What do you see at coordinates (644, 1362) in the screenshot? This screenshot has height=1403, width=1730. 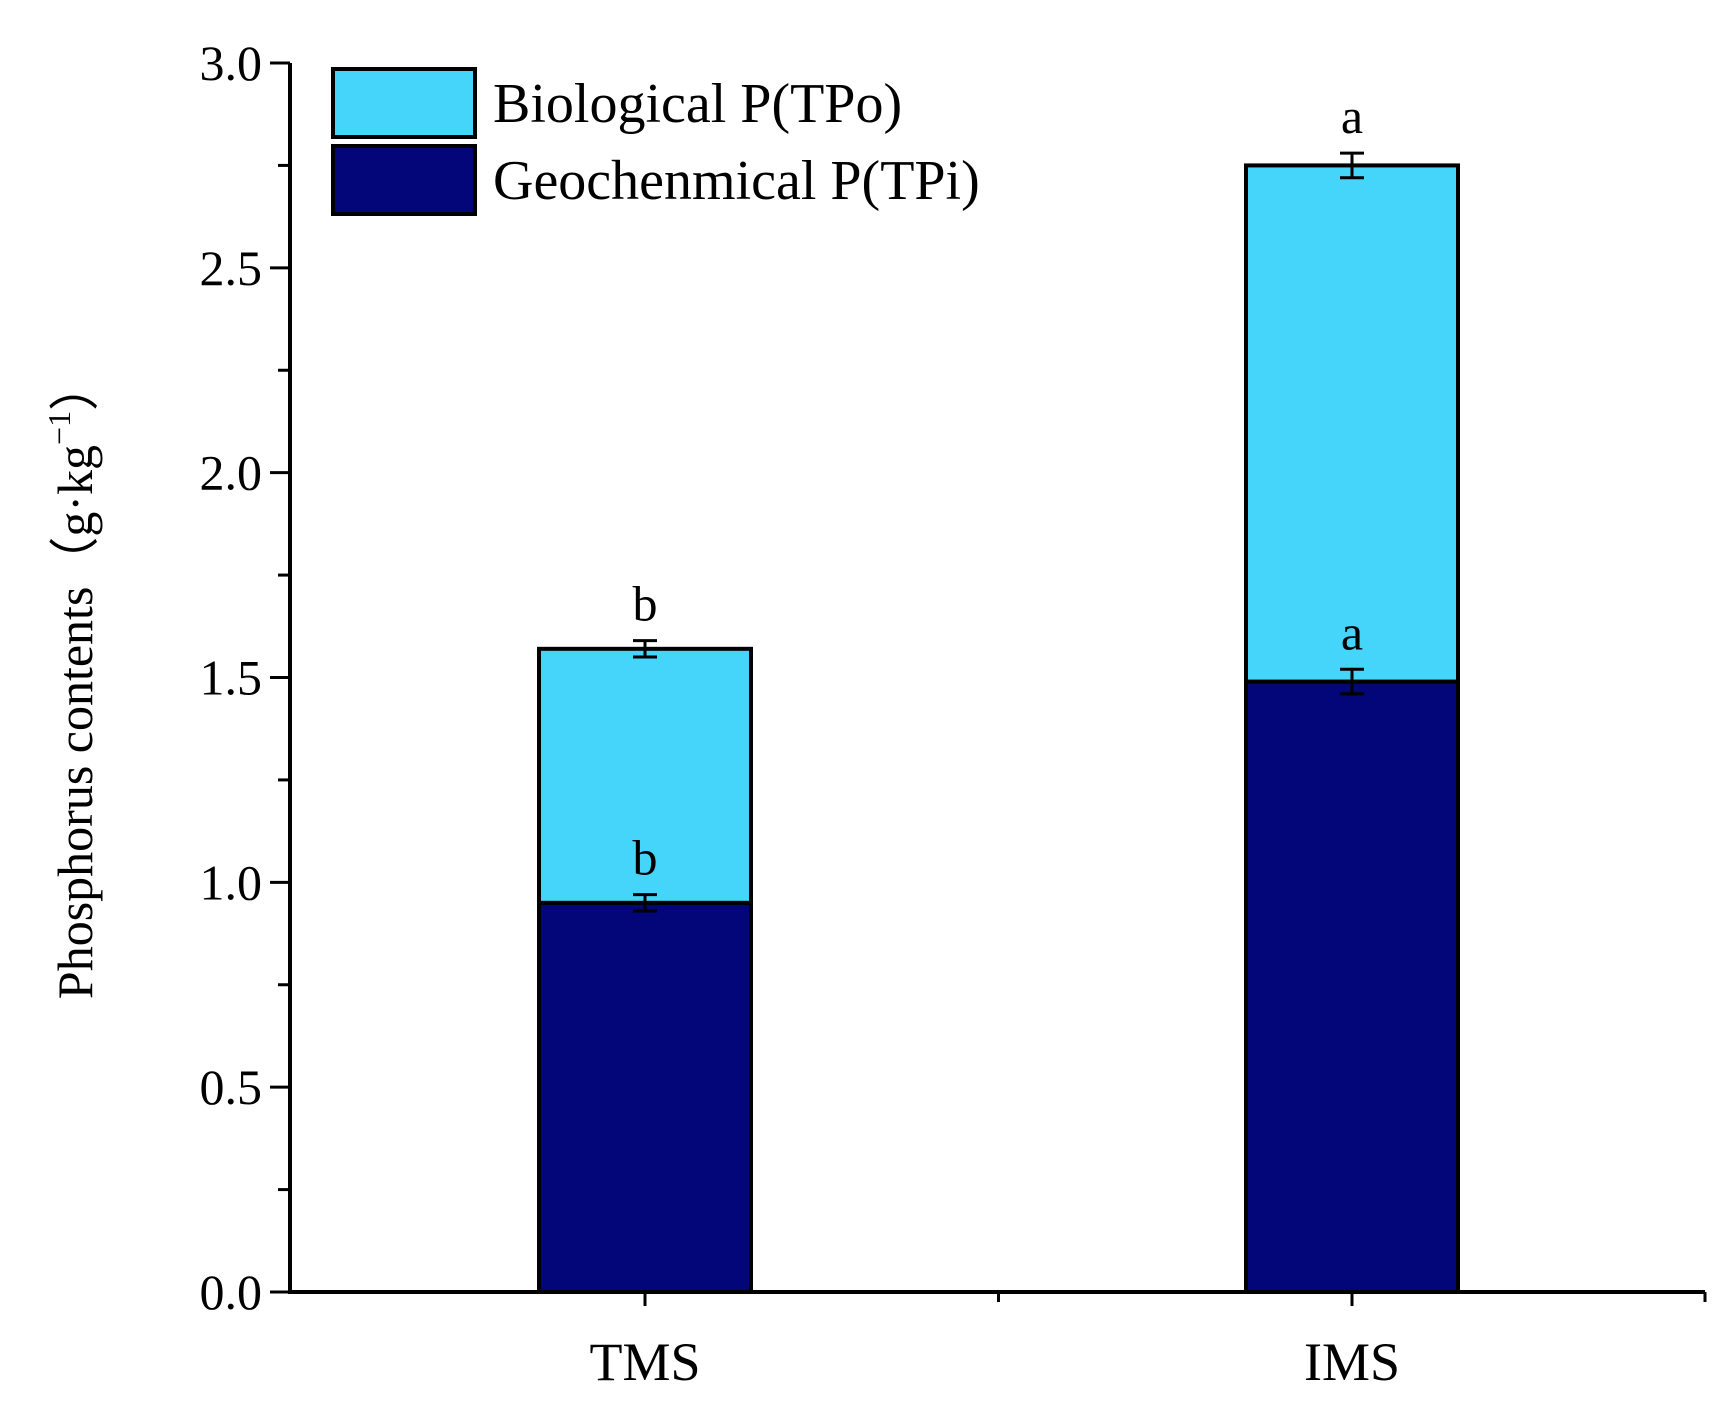 I see `x-category-label-tms: TMS` at bounding box center [644, 1362].